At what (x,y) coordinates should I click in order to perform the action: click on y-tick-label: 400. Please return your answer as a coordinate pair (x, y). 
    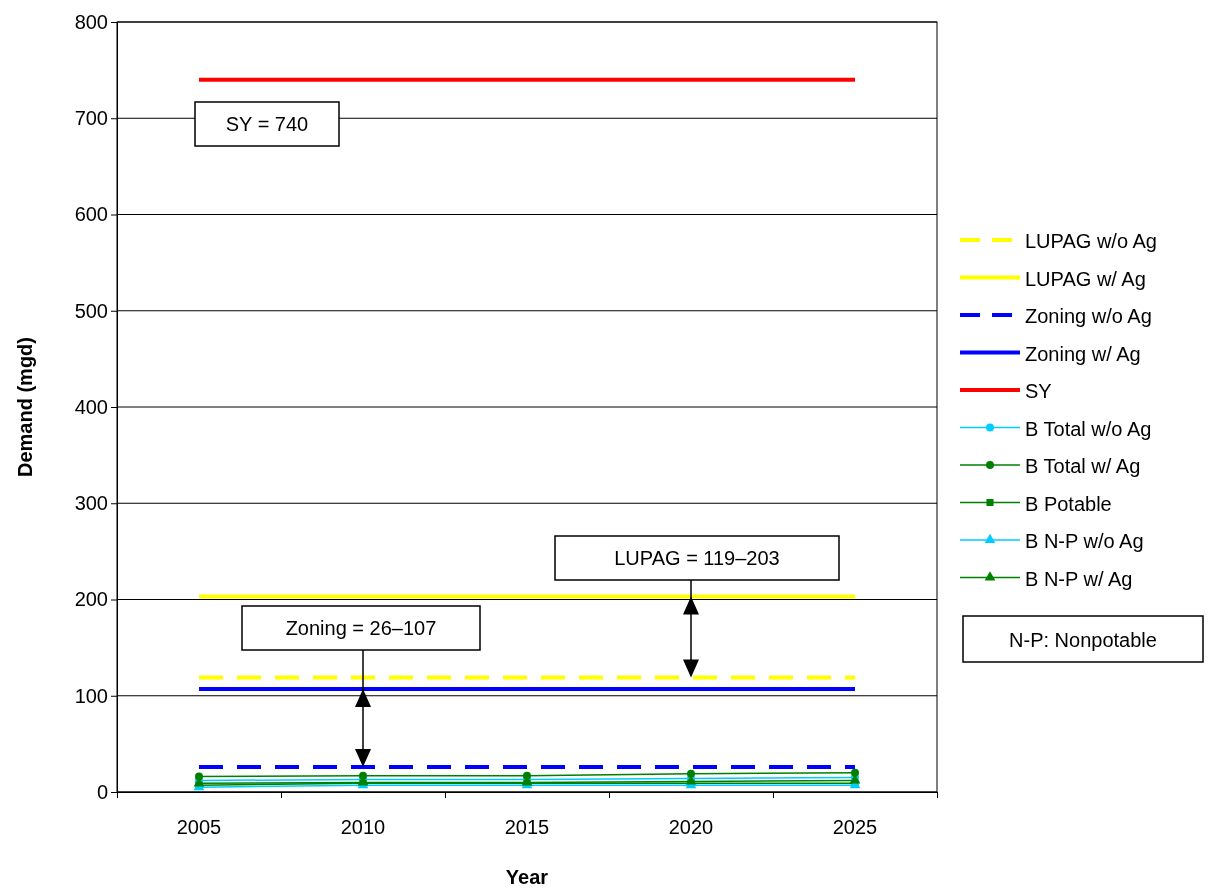
    Looking at the image, I should click on (91, 406).